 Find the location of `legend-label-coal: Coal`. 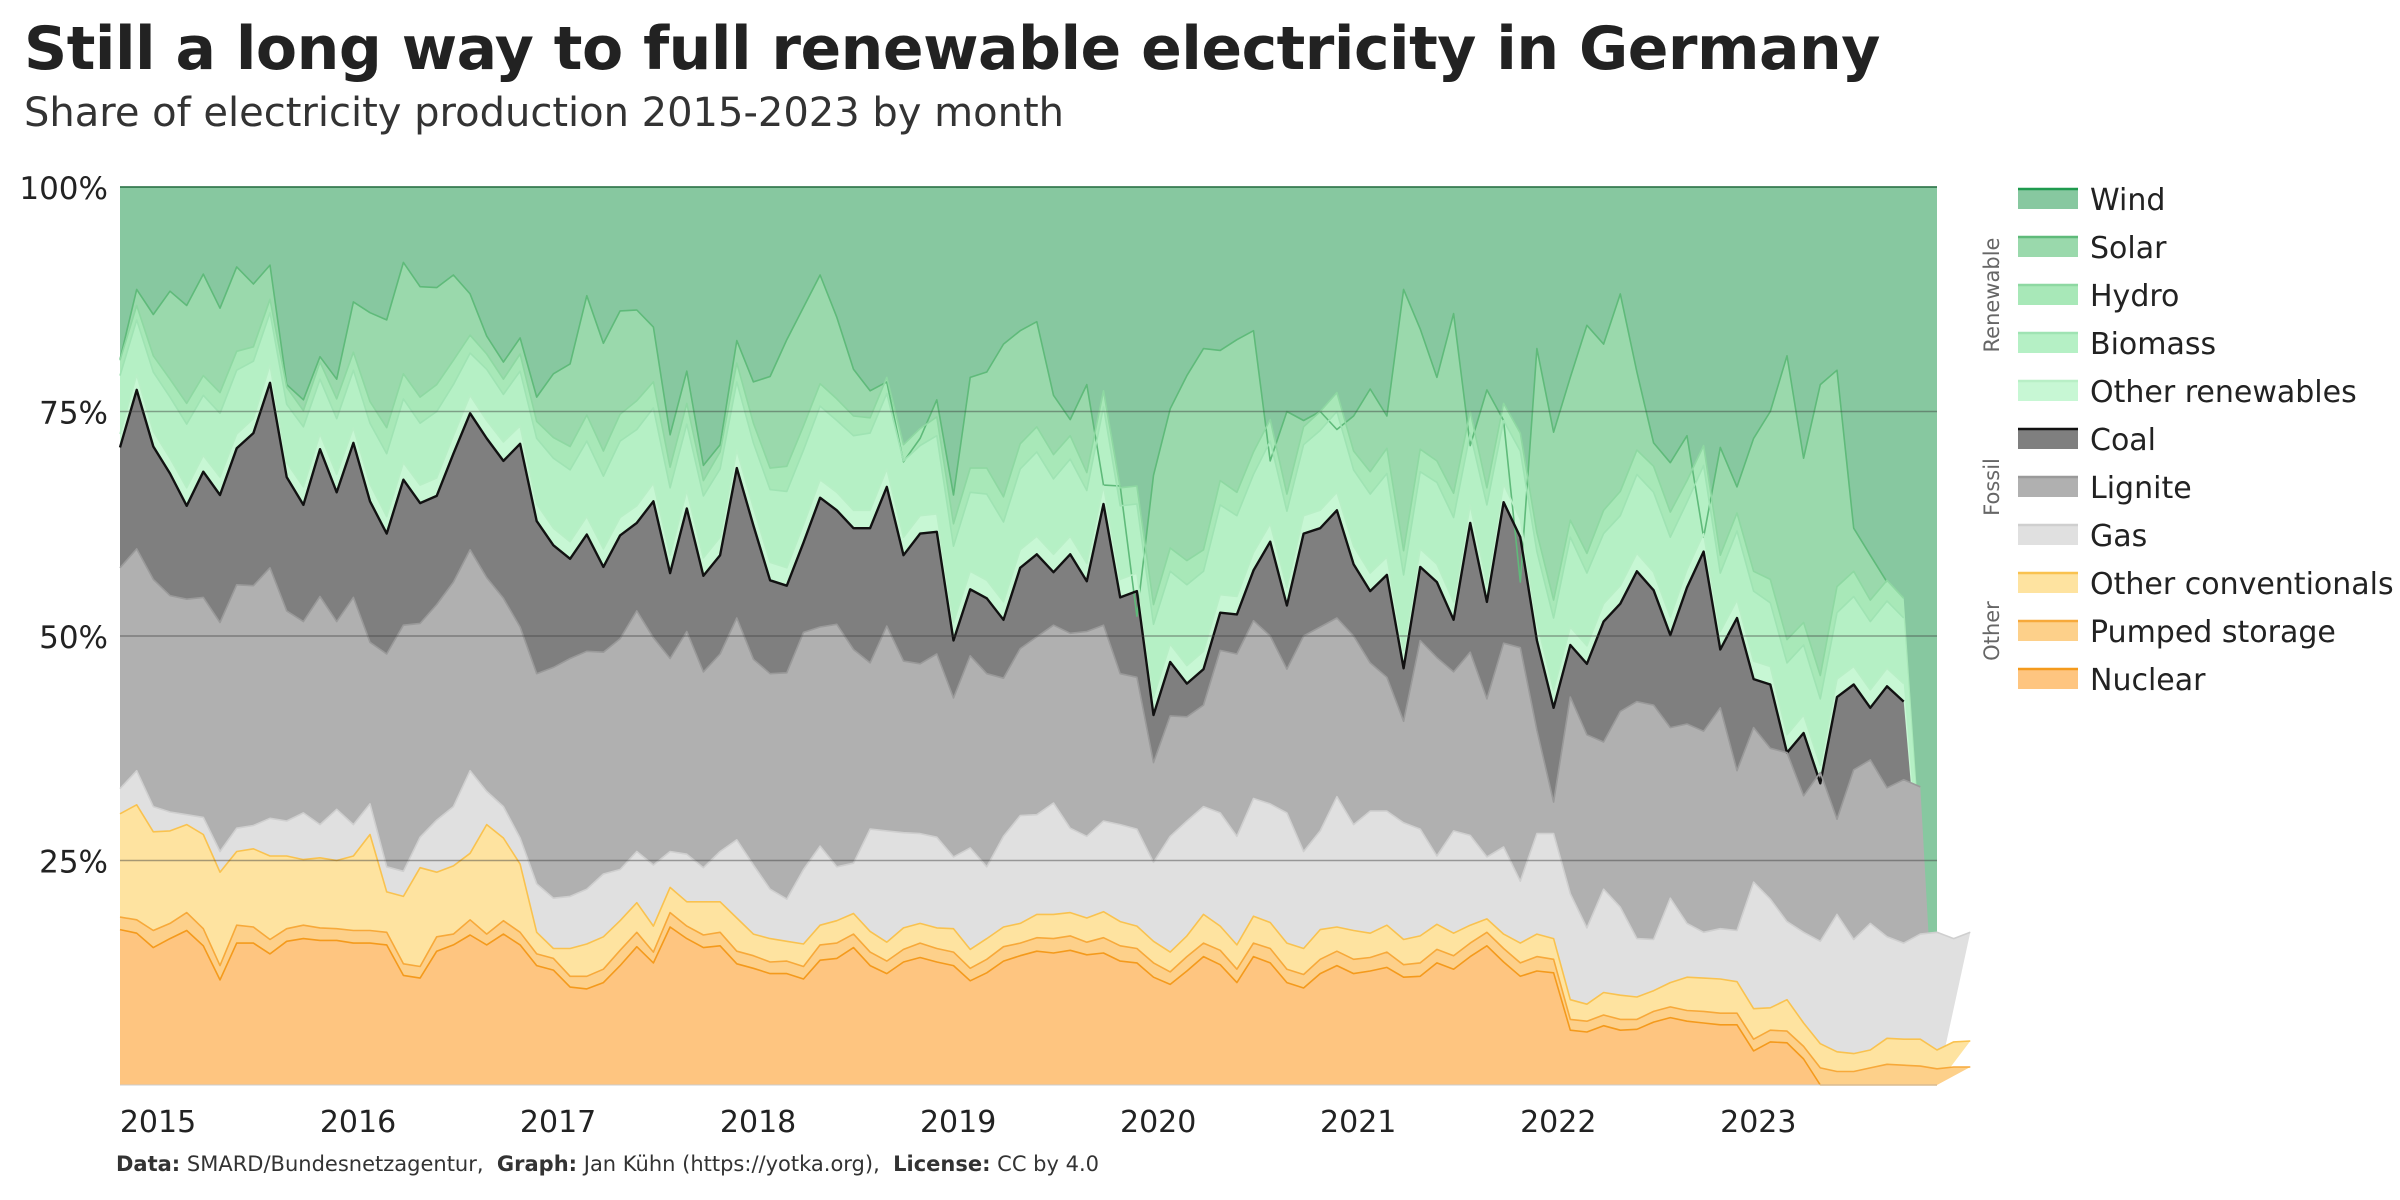

legend-label-coal: Coal is located at coordinates (2123, 440).